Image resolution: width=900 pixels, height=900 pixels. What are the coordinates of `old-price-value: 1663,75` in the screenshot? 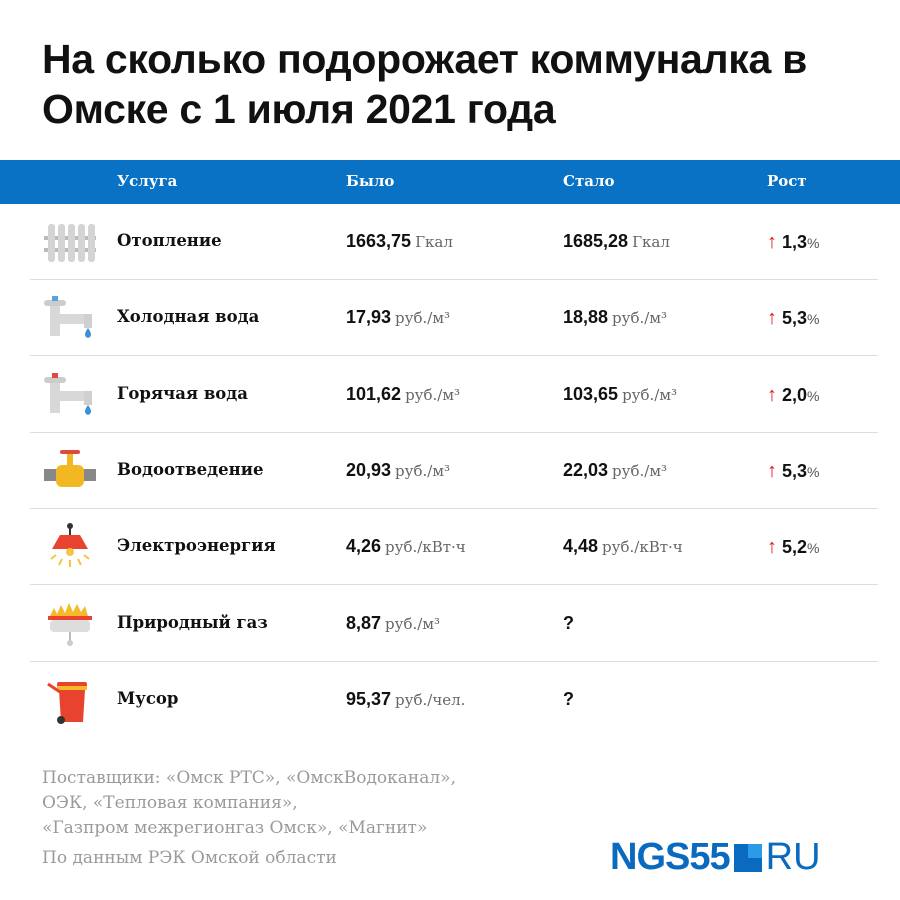 It's located at (379, 241).